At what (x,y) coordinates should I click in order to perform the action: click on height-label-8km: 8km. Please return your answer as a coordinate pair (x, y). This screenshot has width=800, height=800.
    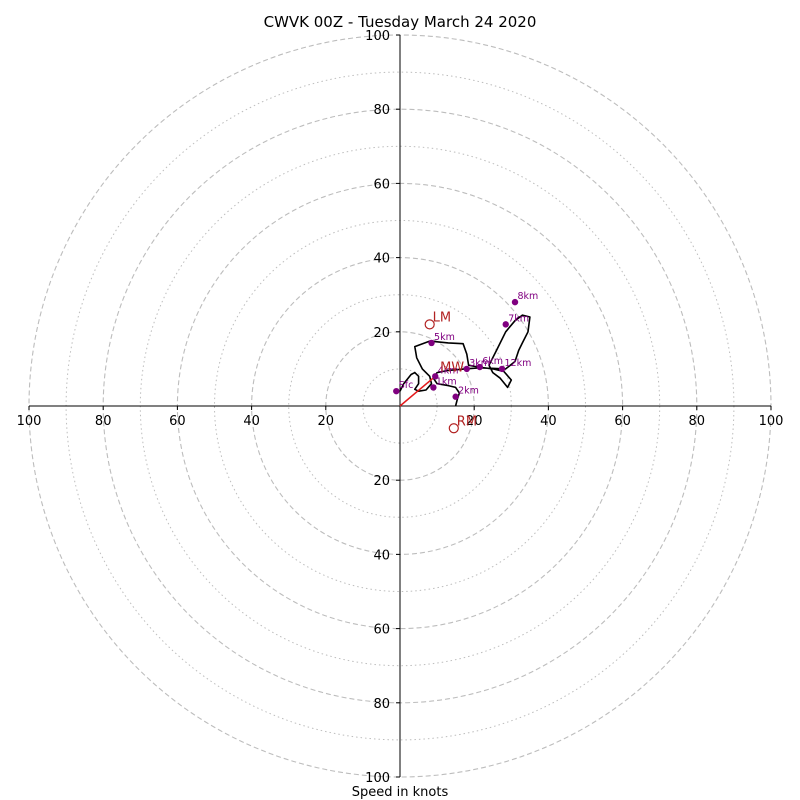
    Looking at the image, I should click on (528, 296).